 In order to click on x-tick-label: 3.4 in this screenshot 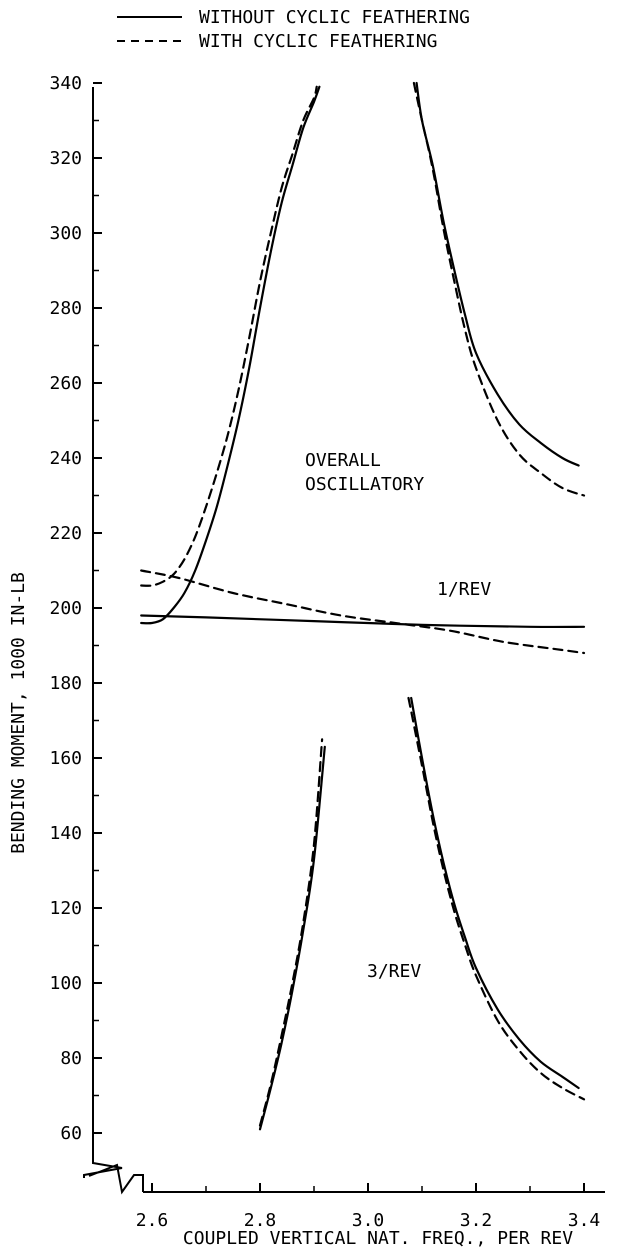, I will do `click(584, 1220)`.